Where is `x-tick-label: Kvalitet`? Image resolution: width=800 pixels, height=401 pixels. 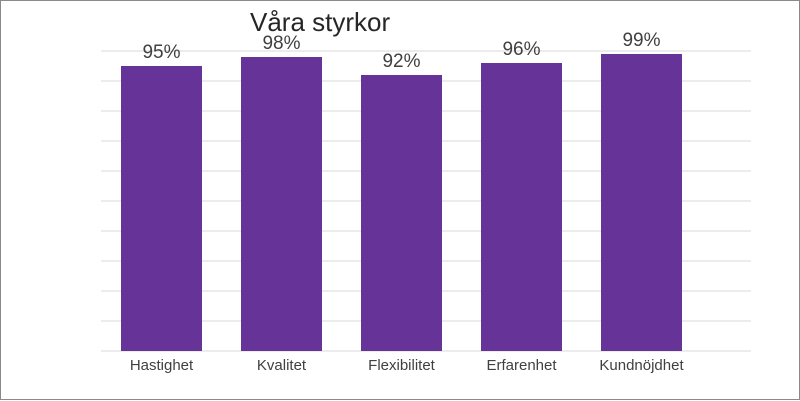
x-tick-label: Kvalitet is located at coordinates (282, 365).